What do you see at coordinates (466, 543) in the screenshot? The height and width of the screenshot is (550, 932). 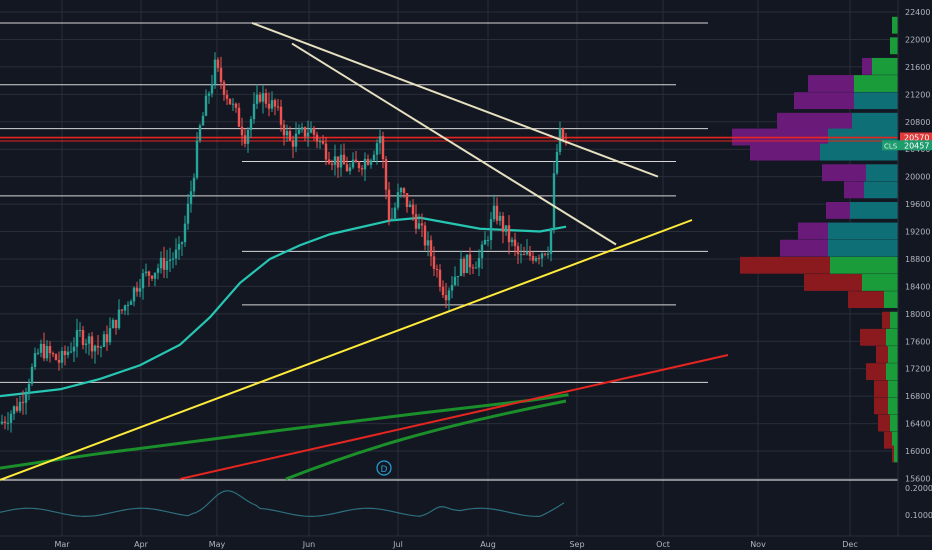 I see `time-axis` at bounding box center [466, 543].